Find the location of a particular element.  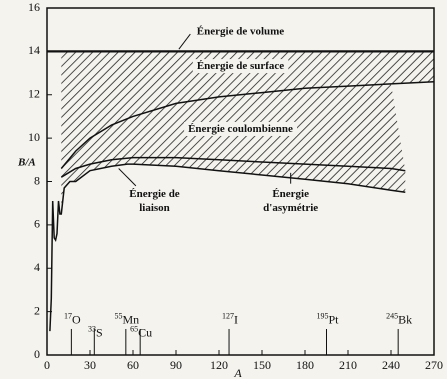

element-label: 33S is located at coordinates (95, 331).